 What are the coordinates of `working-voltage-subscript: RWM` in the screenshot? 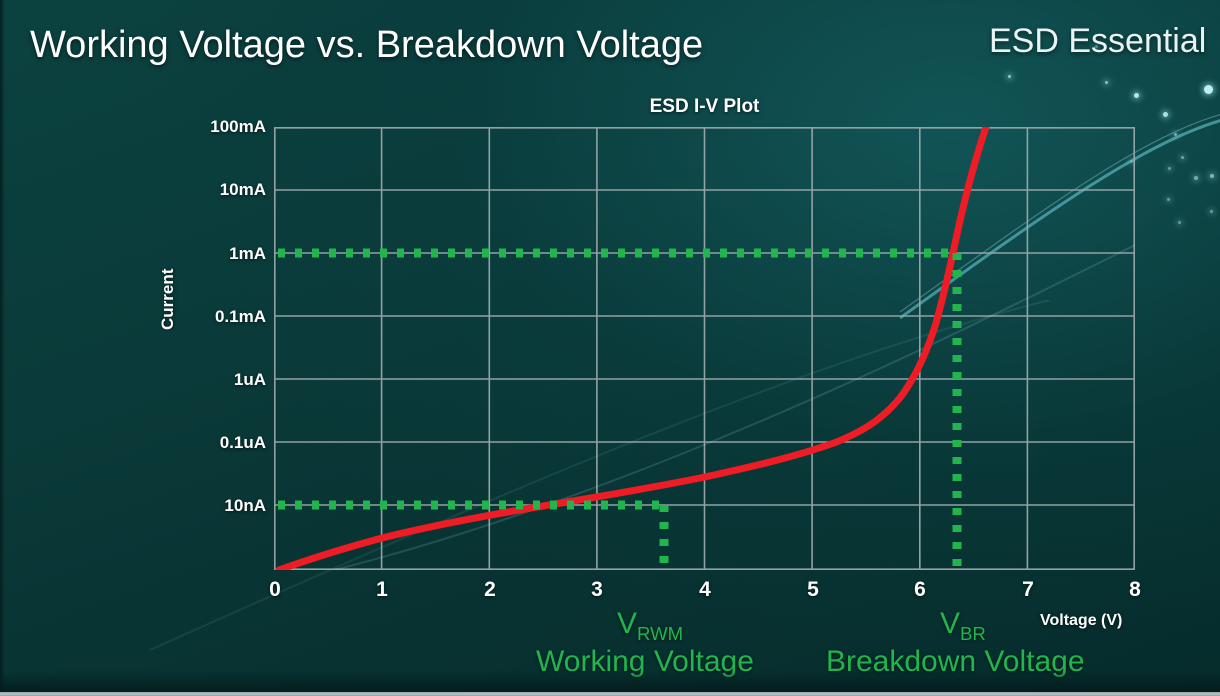 It's located at (660, 633).